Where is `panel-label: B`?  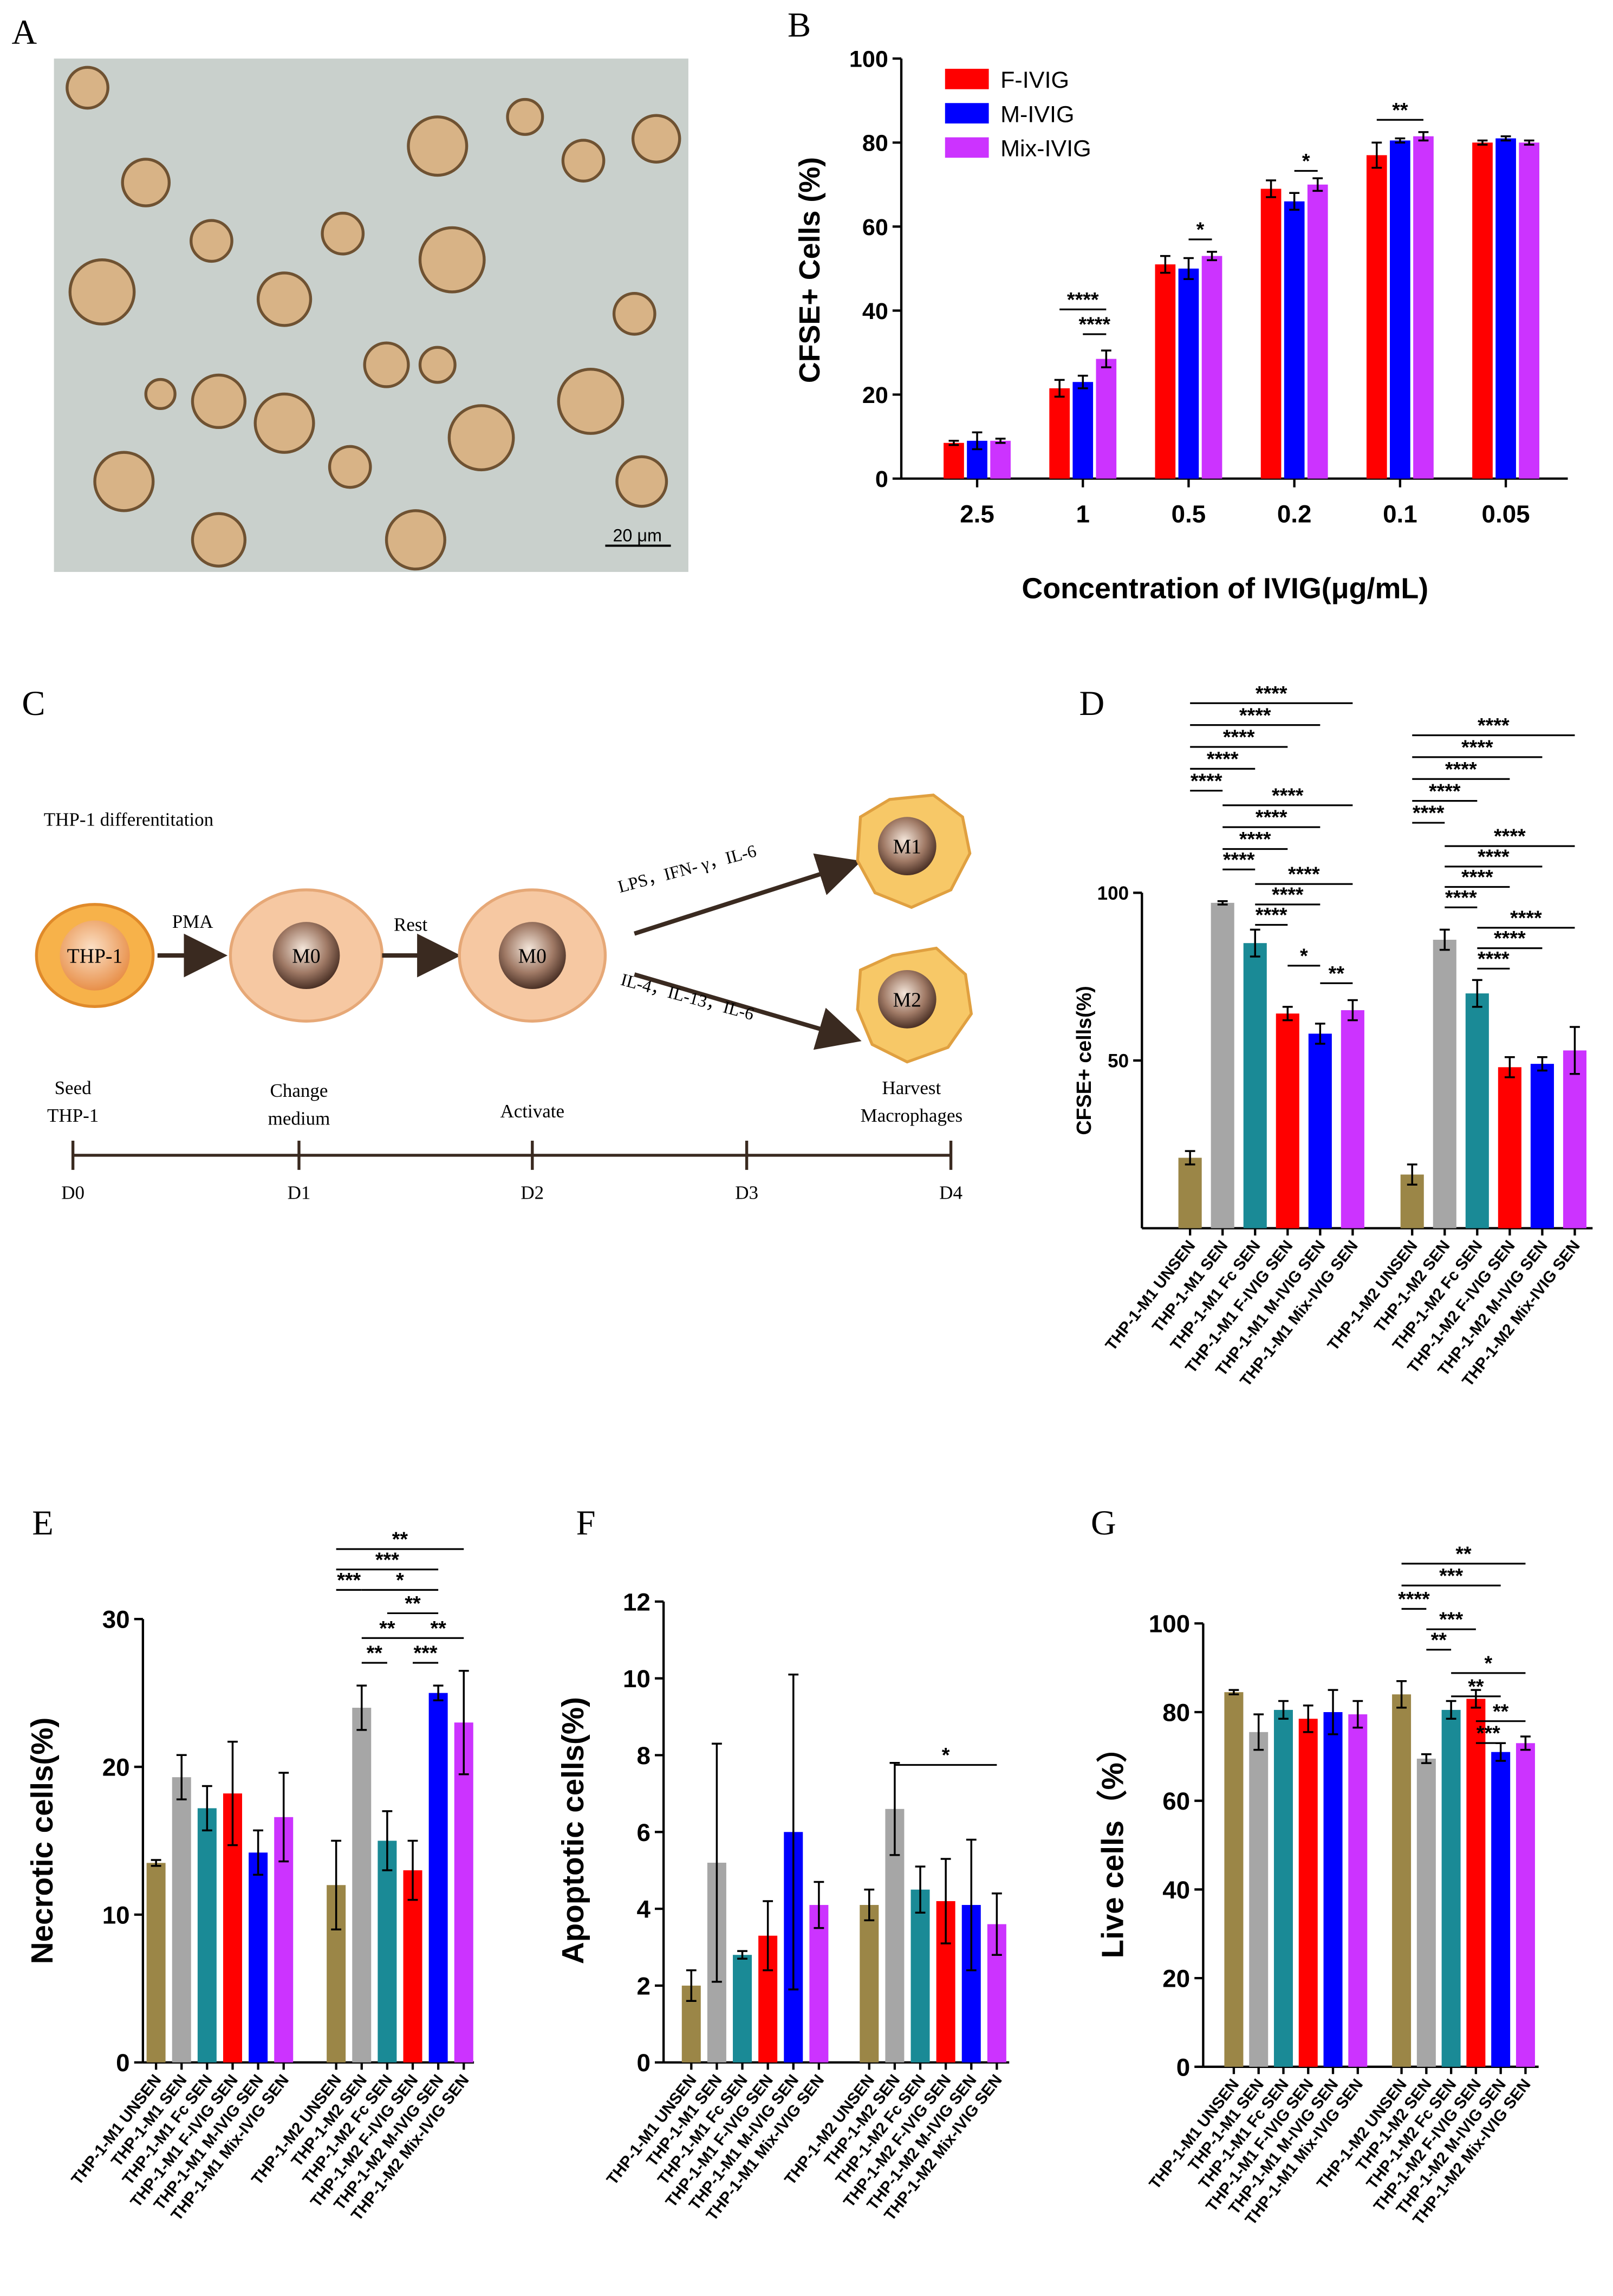
panel-label: B is located at coordinates (800, 24).